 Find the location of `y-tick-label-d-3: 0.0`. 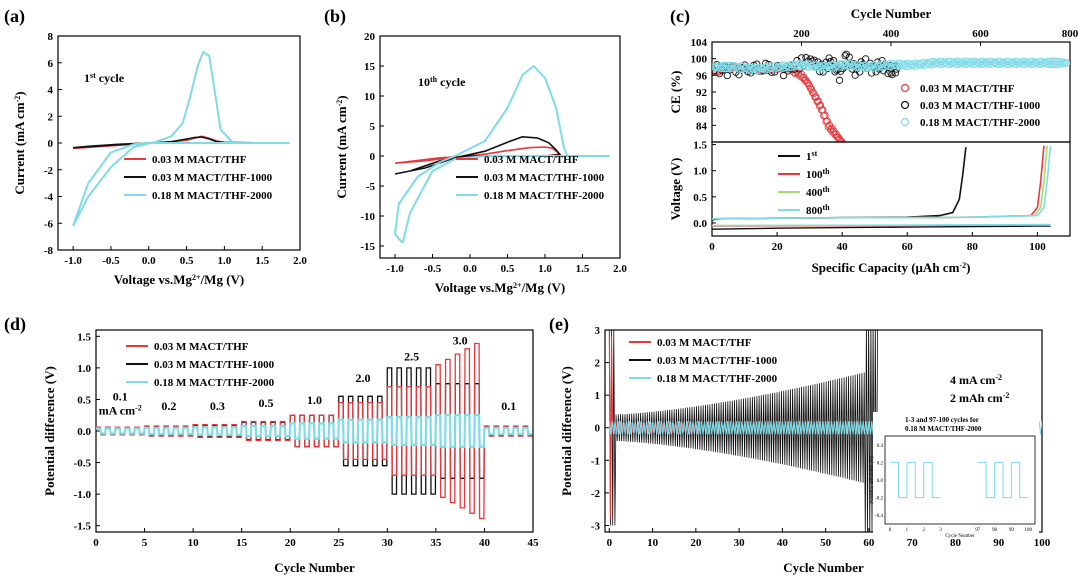

y-tick-label-d-3: 0.0 is located at coordinates (84, 432).